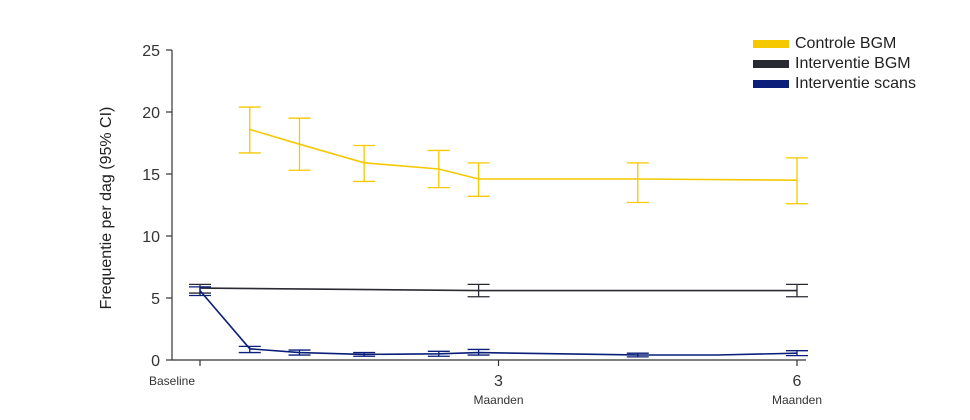 The image size is (970, 420). What do you see at coordinates (855, 83) in the screenshot?
I see `legend-label: Interventie scans` at bounding box center [855, 83].